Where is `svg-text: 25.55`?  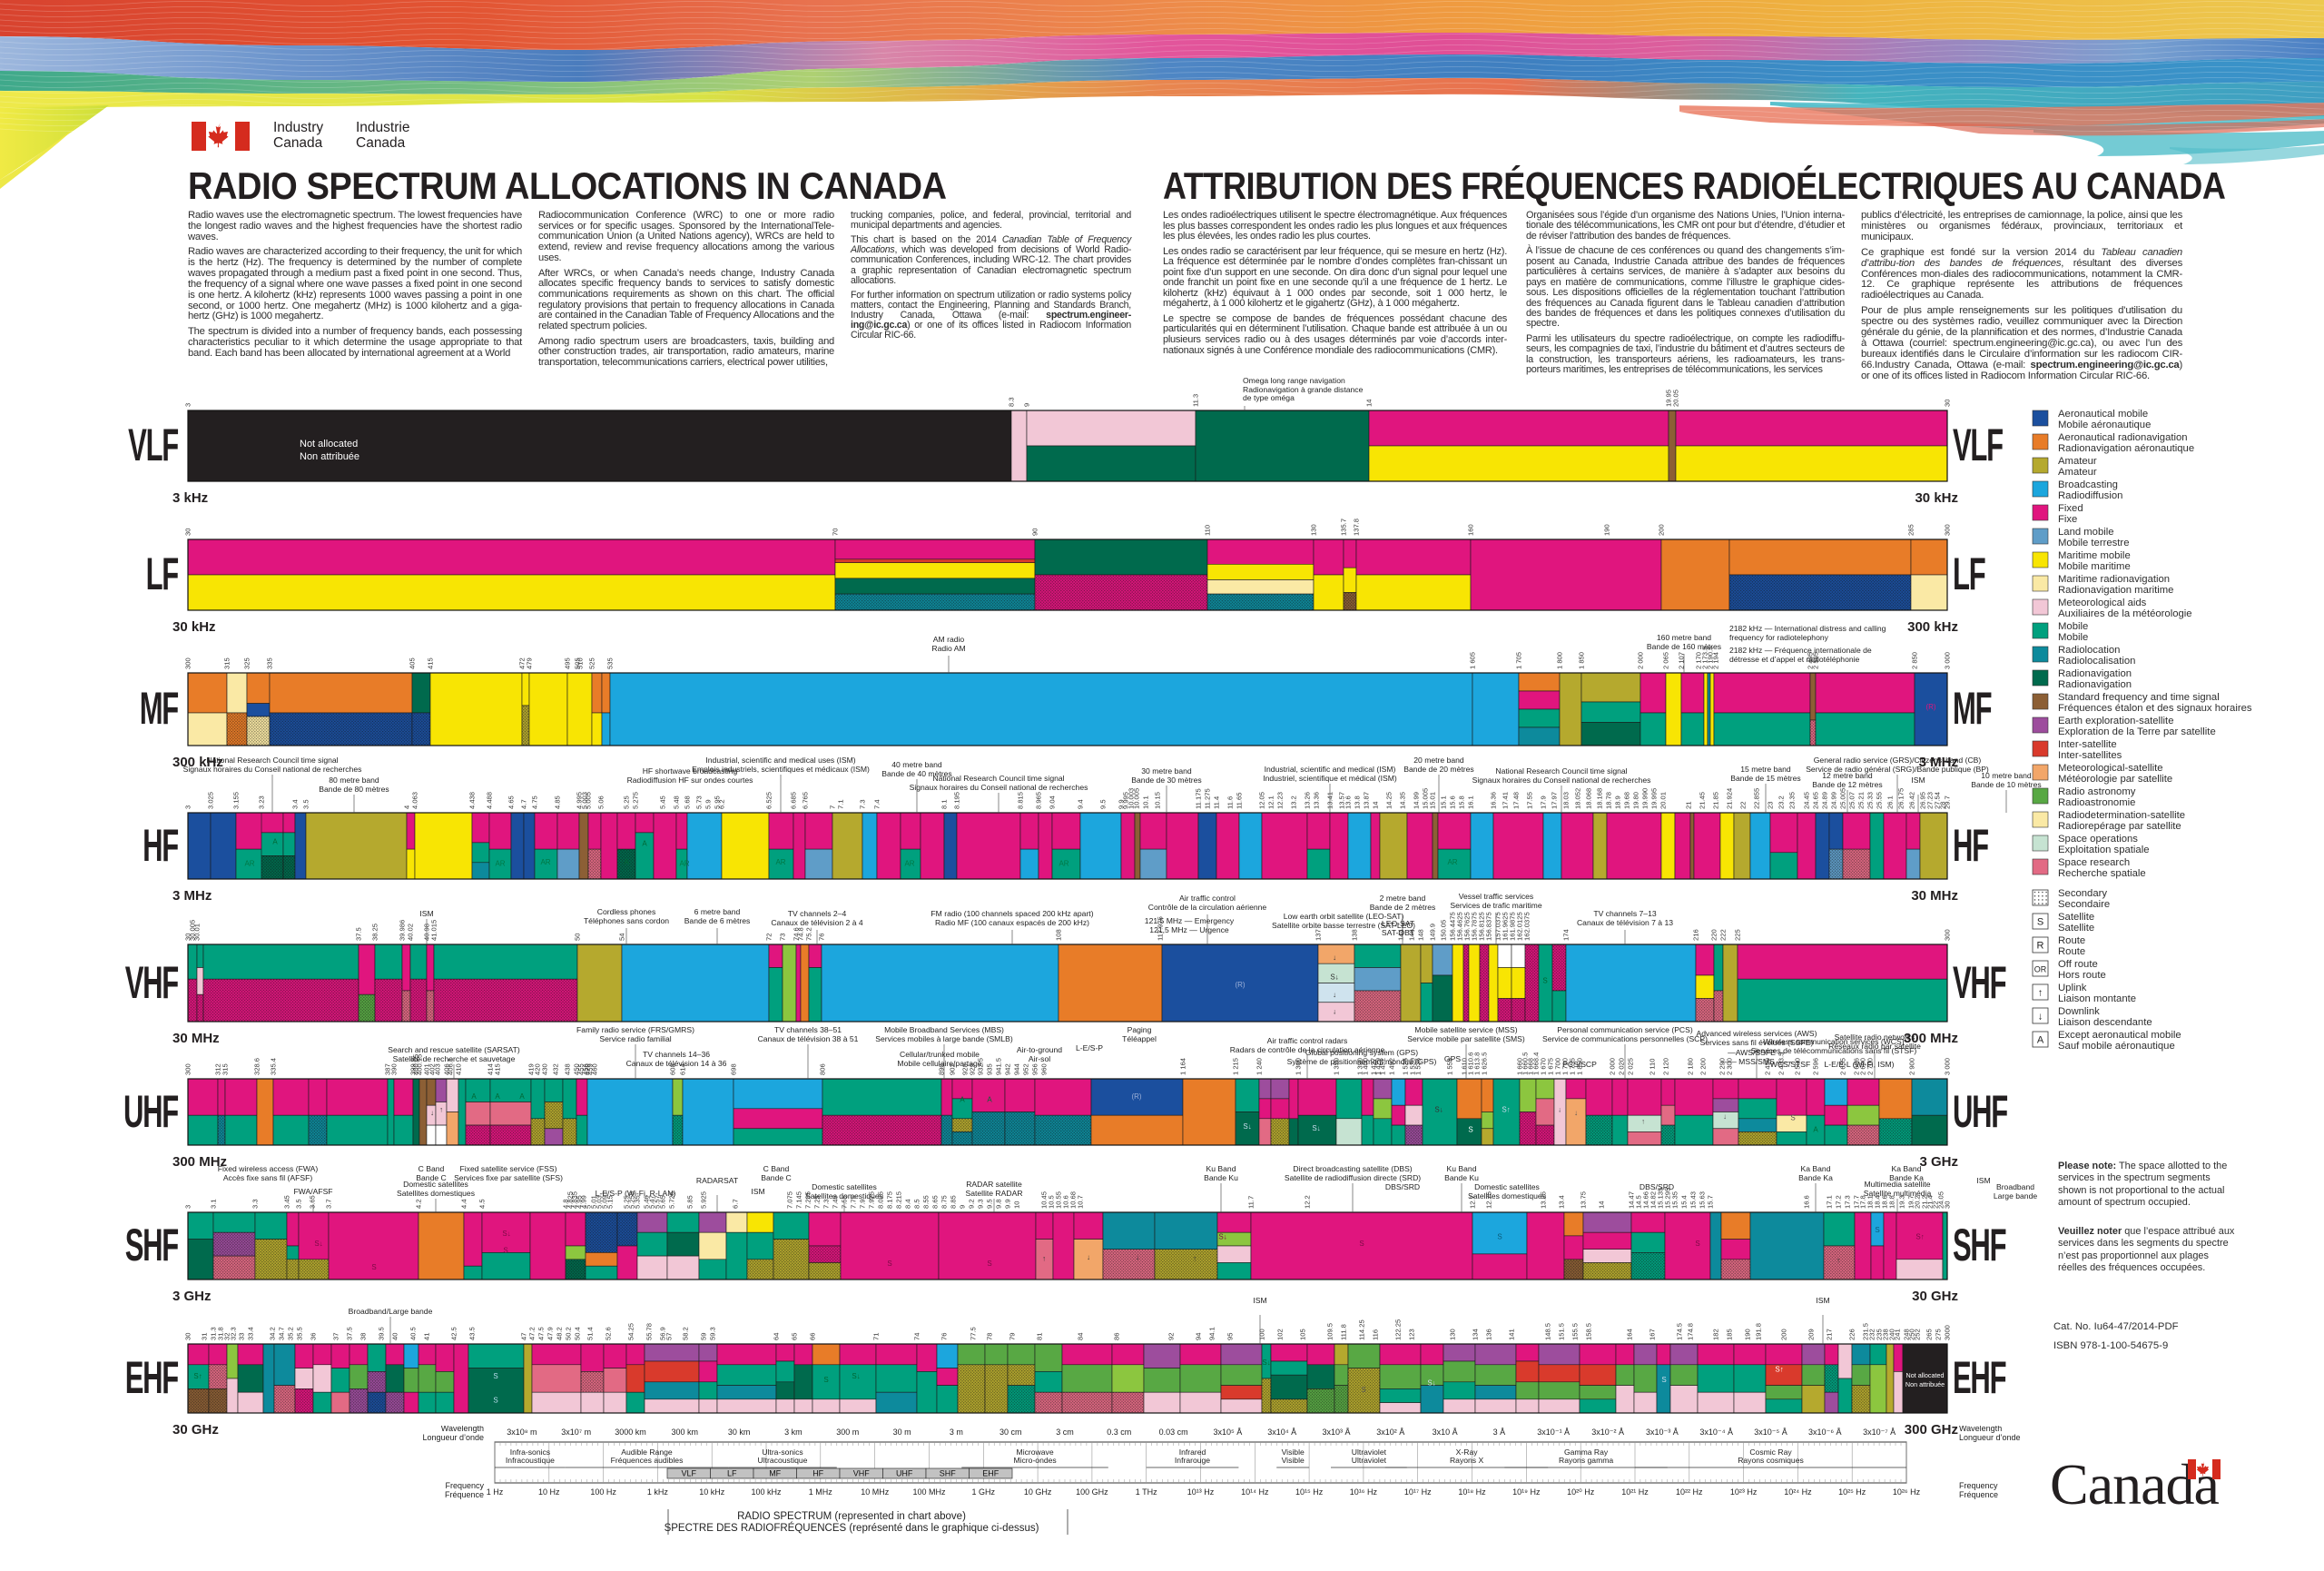
svg-text: 25.55 is located at coordinates (1880, 800).